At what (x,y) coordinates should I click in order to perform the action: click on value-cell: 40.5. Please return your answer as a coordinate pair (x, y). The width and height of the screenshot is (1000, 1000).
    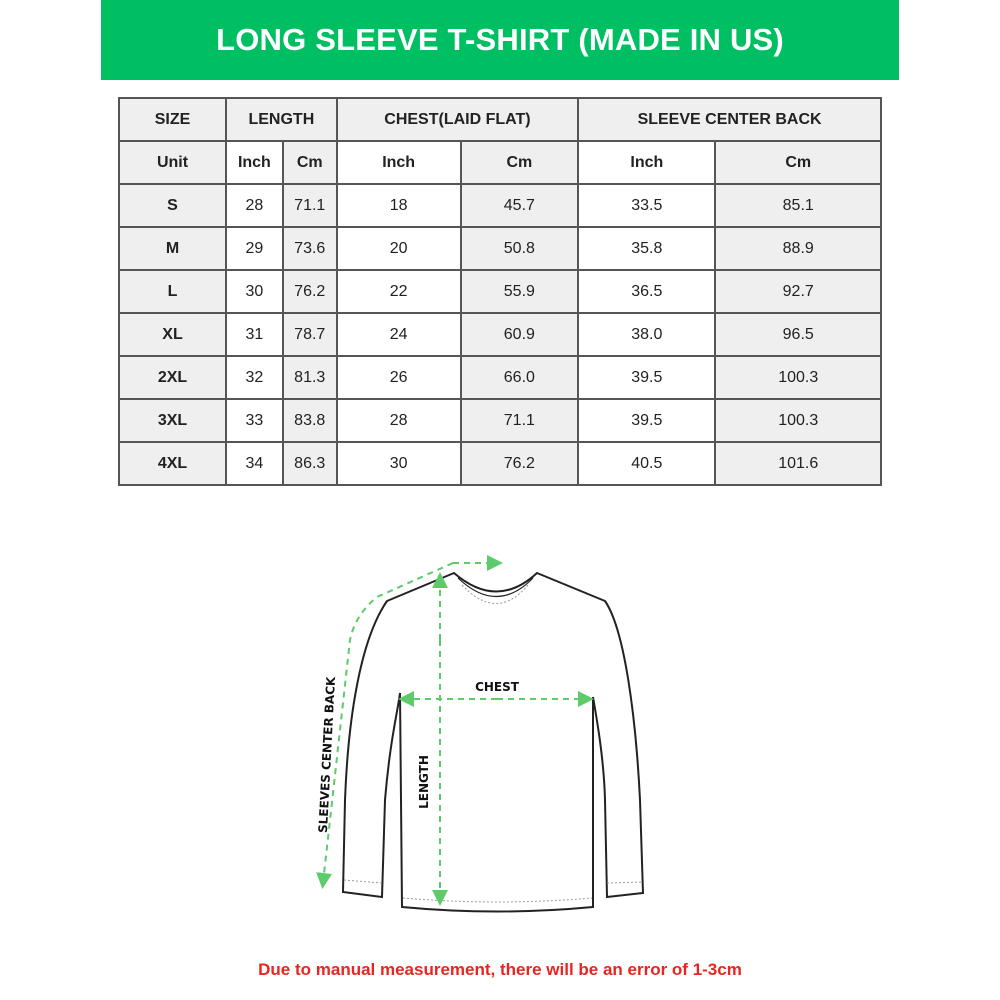
    Looking at the image, I should click on (647, 463).